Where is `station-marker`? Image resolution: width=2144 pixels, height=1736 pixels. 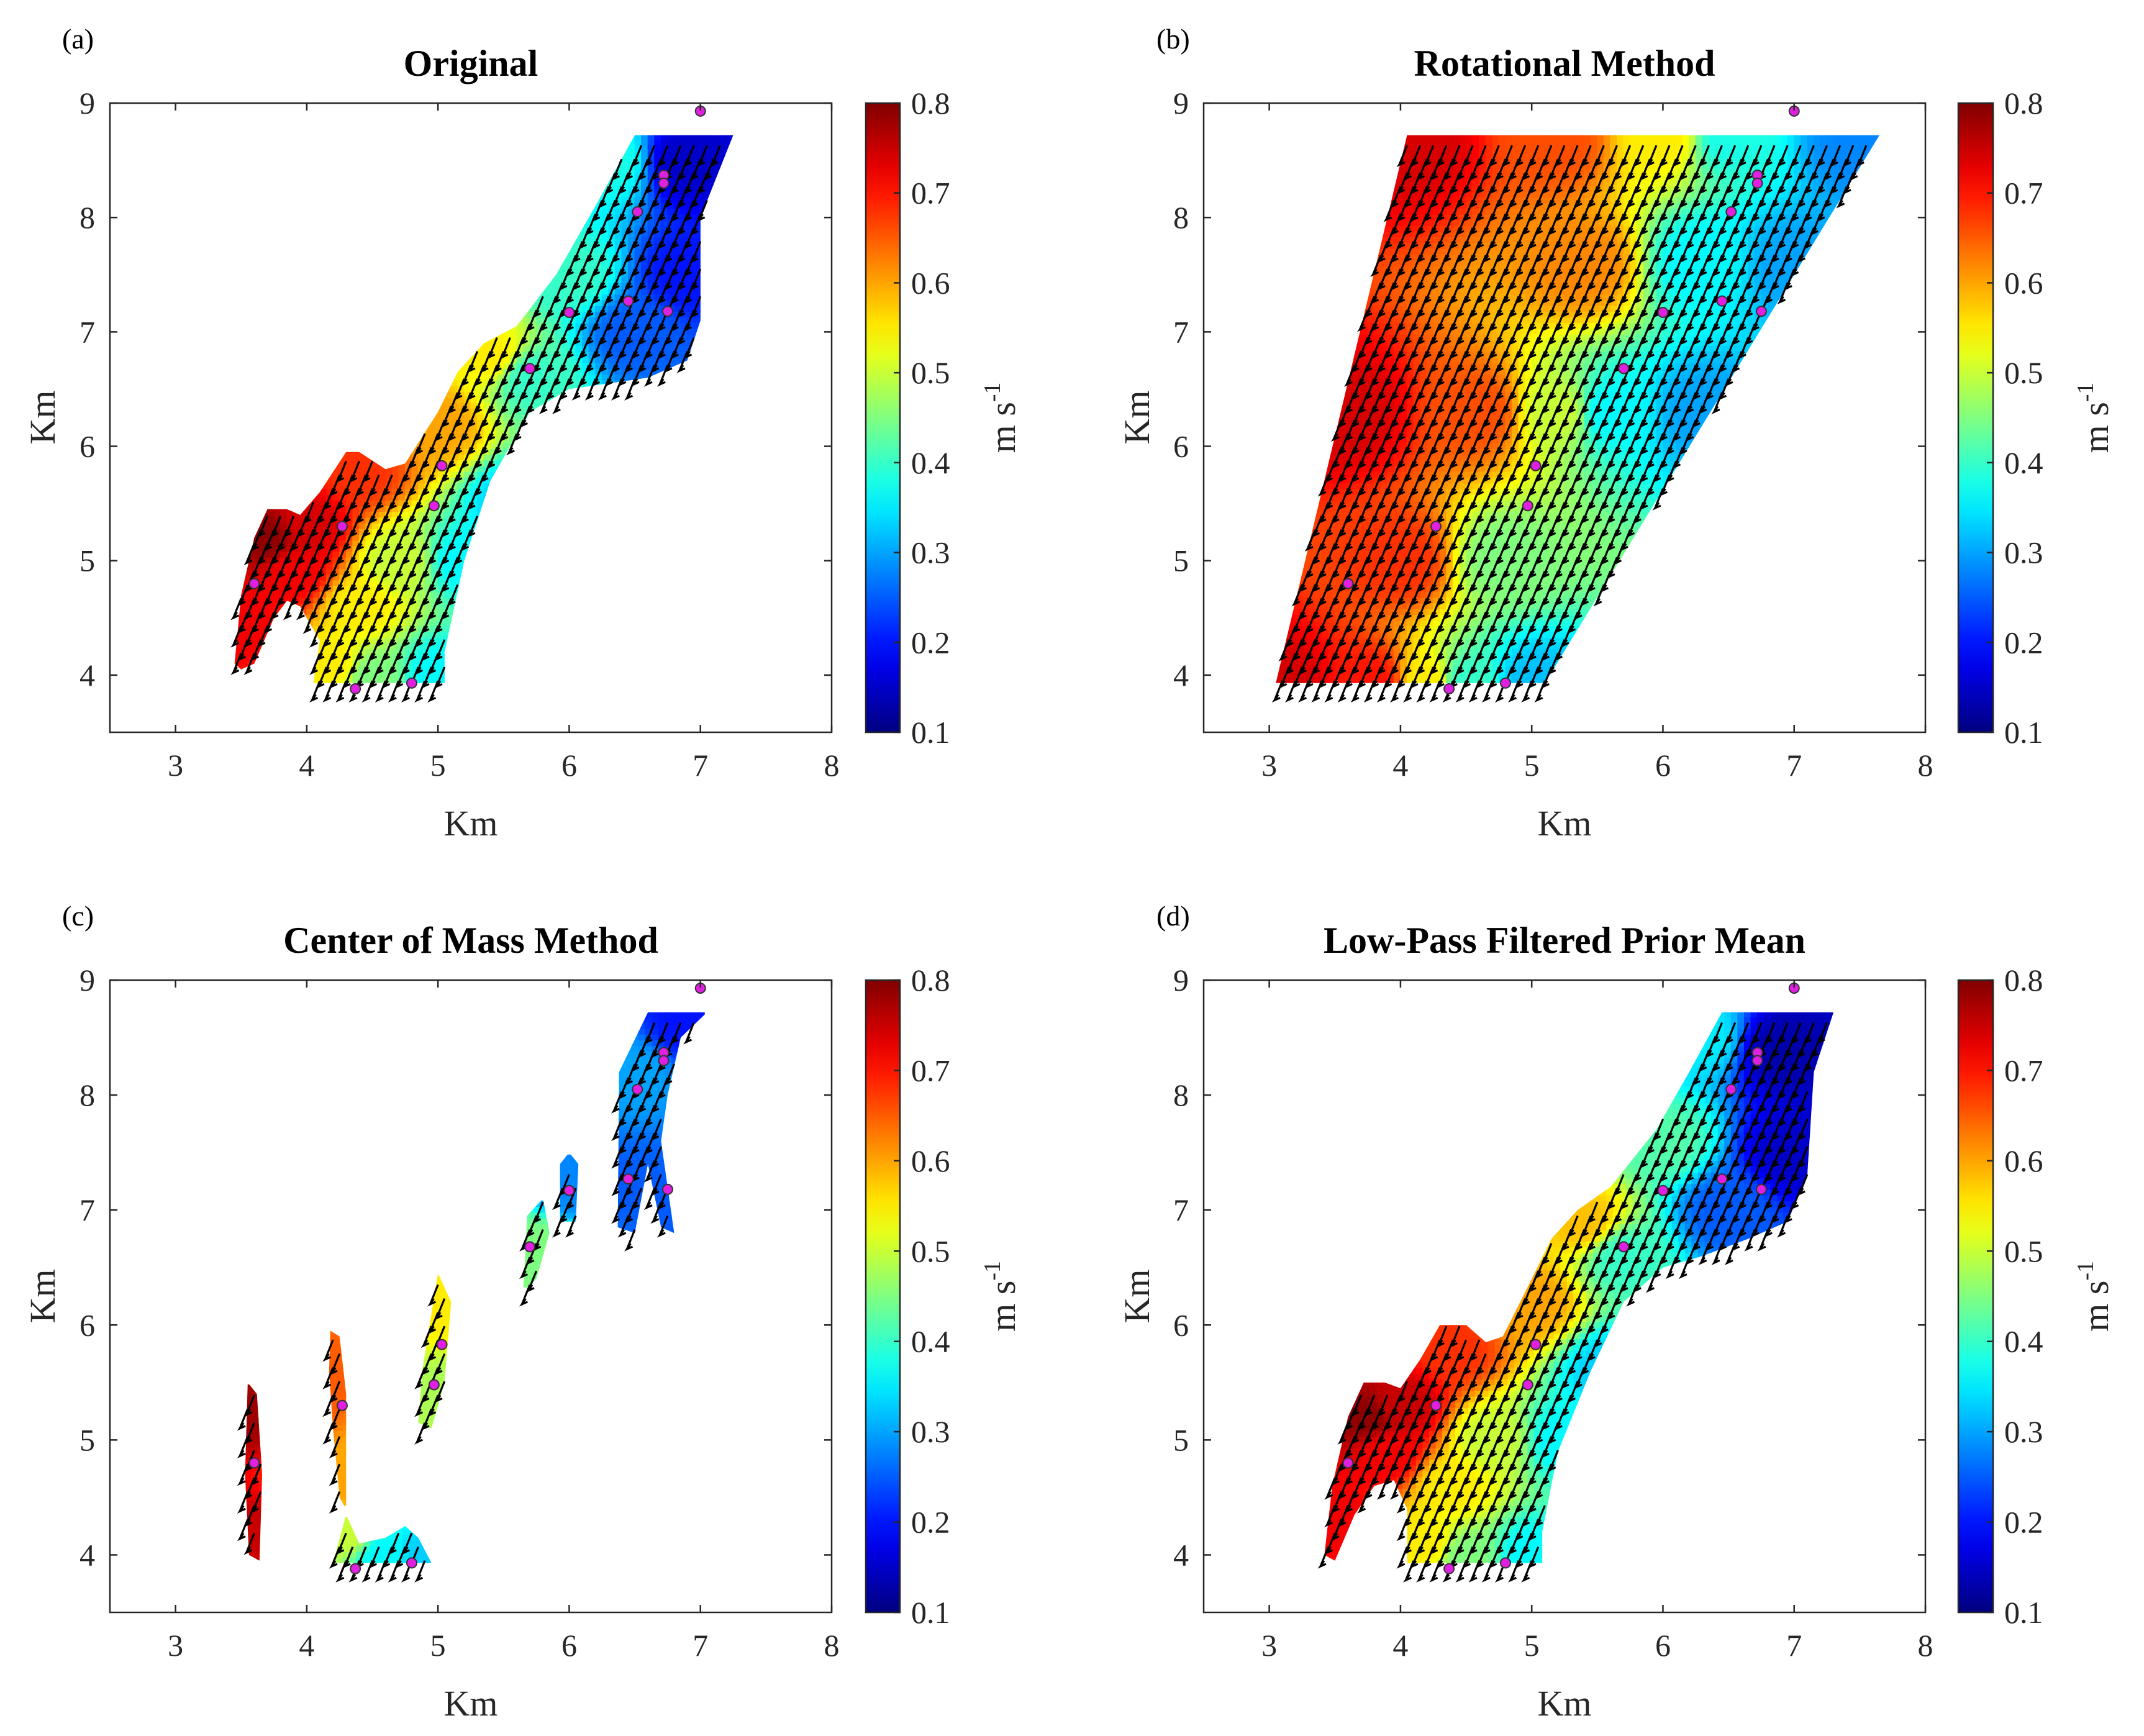
station-marker is located at coordinates (442, 465).